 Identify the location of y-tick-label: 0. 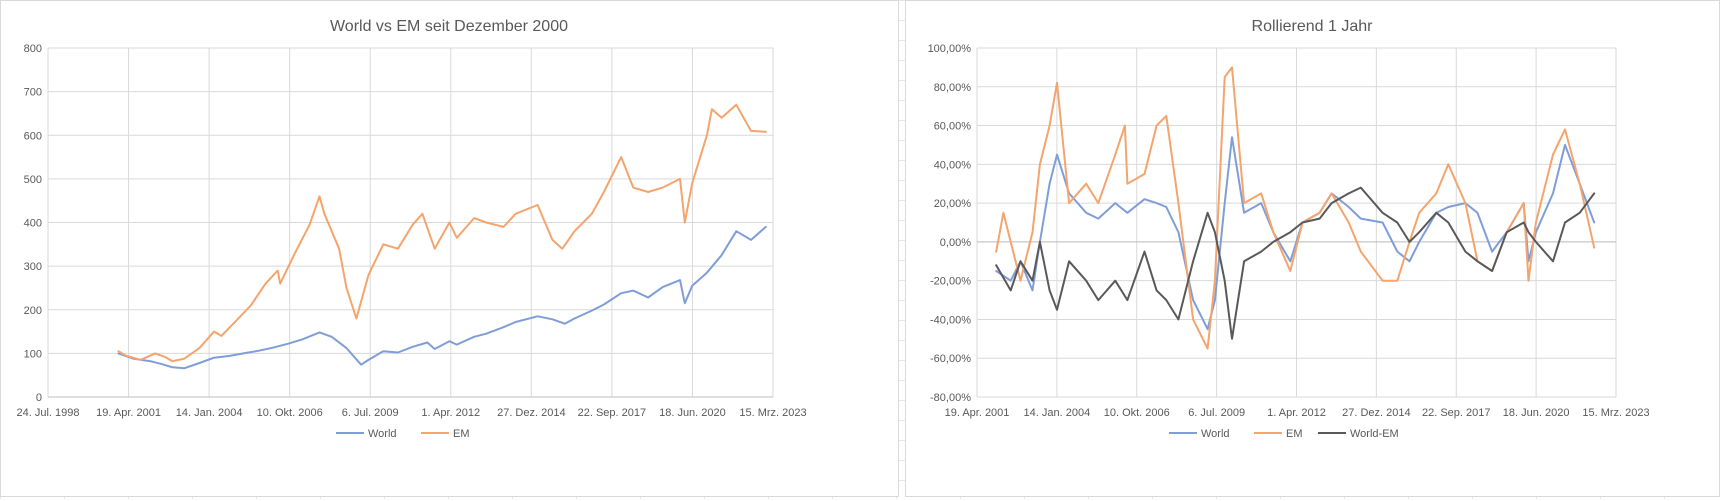
(39, 398).